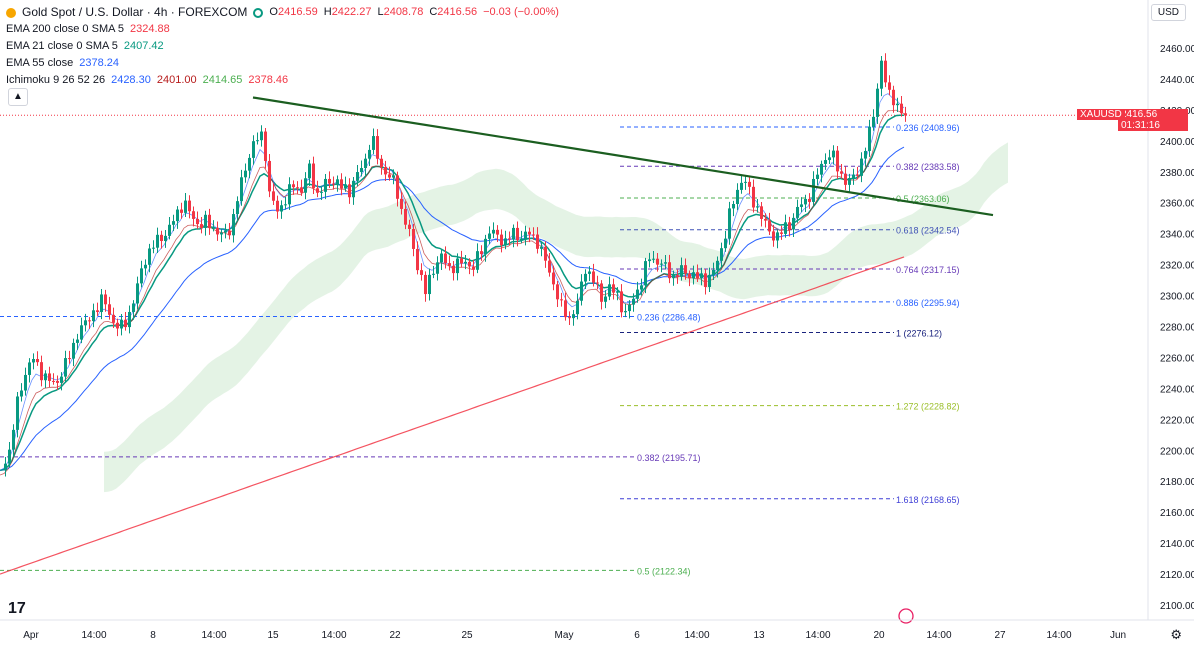  Describe the element at coordinates (1177, 575) in the screenshot. I see `price-tick-label: 2120.00` at that location.